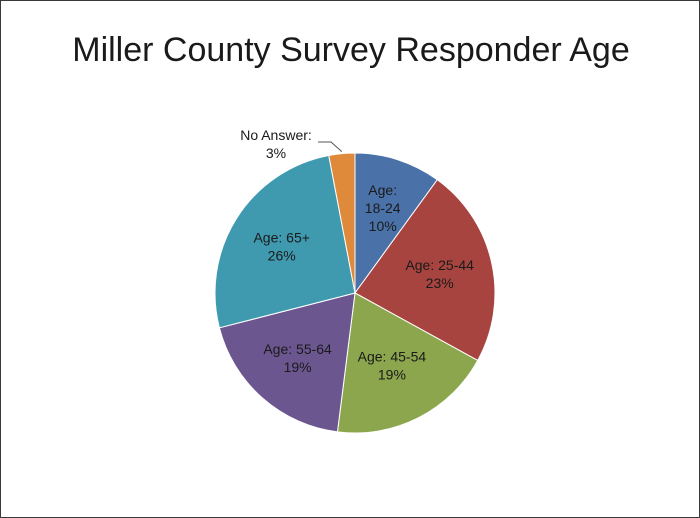 The width and height of the screenshot is (700, 518). What do you see at coordinates (439, 274) in the screenshot?
I see `slice-label: Age: 25-44 23%` at bounding box center [439, 274].